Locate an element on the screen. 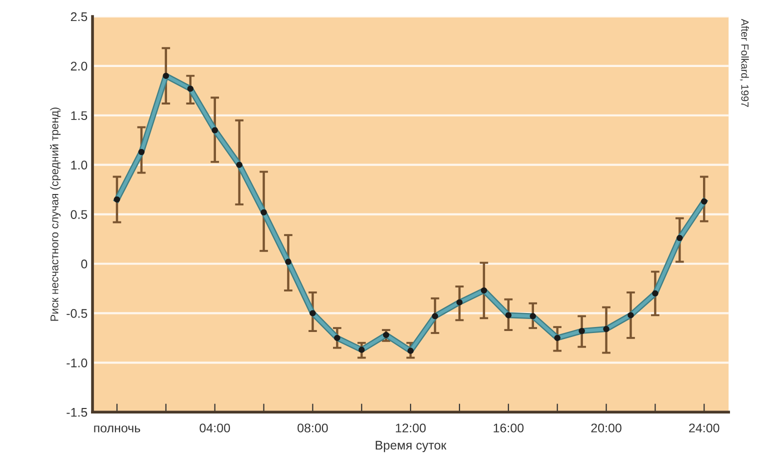 The height and width of the screenshot is (471, 771). y-tick-label: -1.0 is located at coordinates (77, 363).